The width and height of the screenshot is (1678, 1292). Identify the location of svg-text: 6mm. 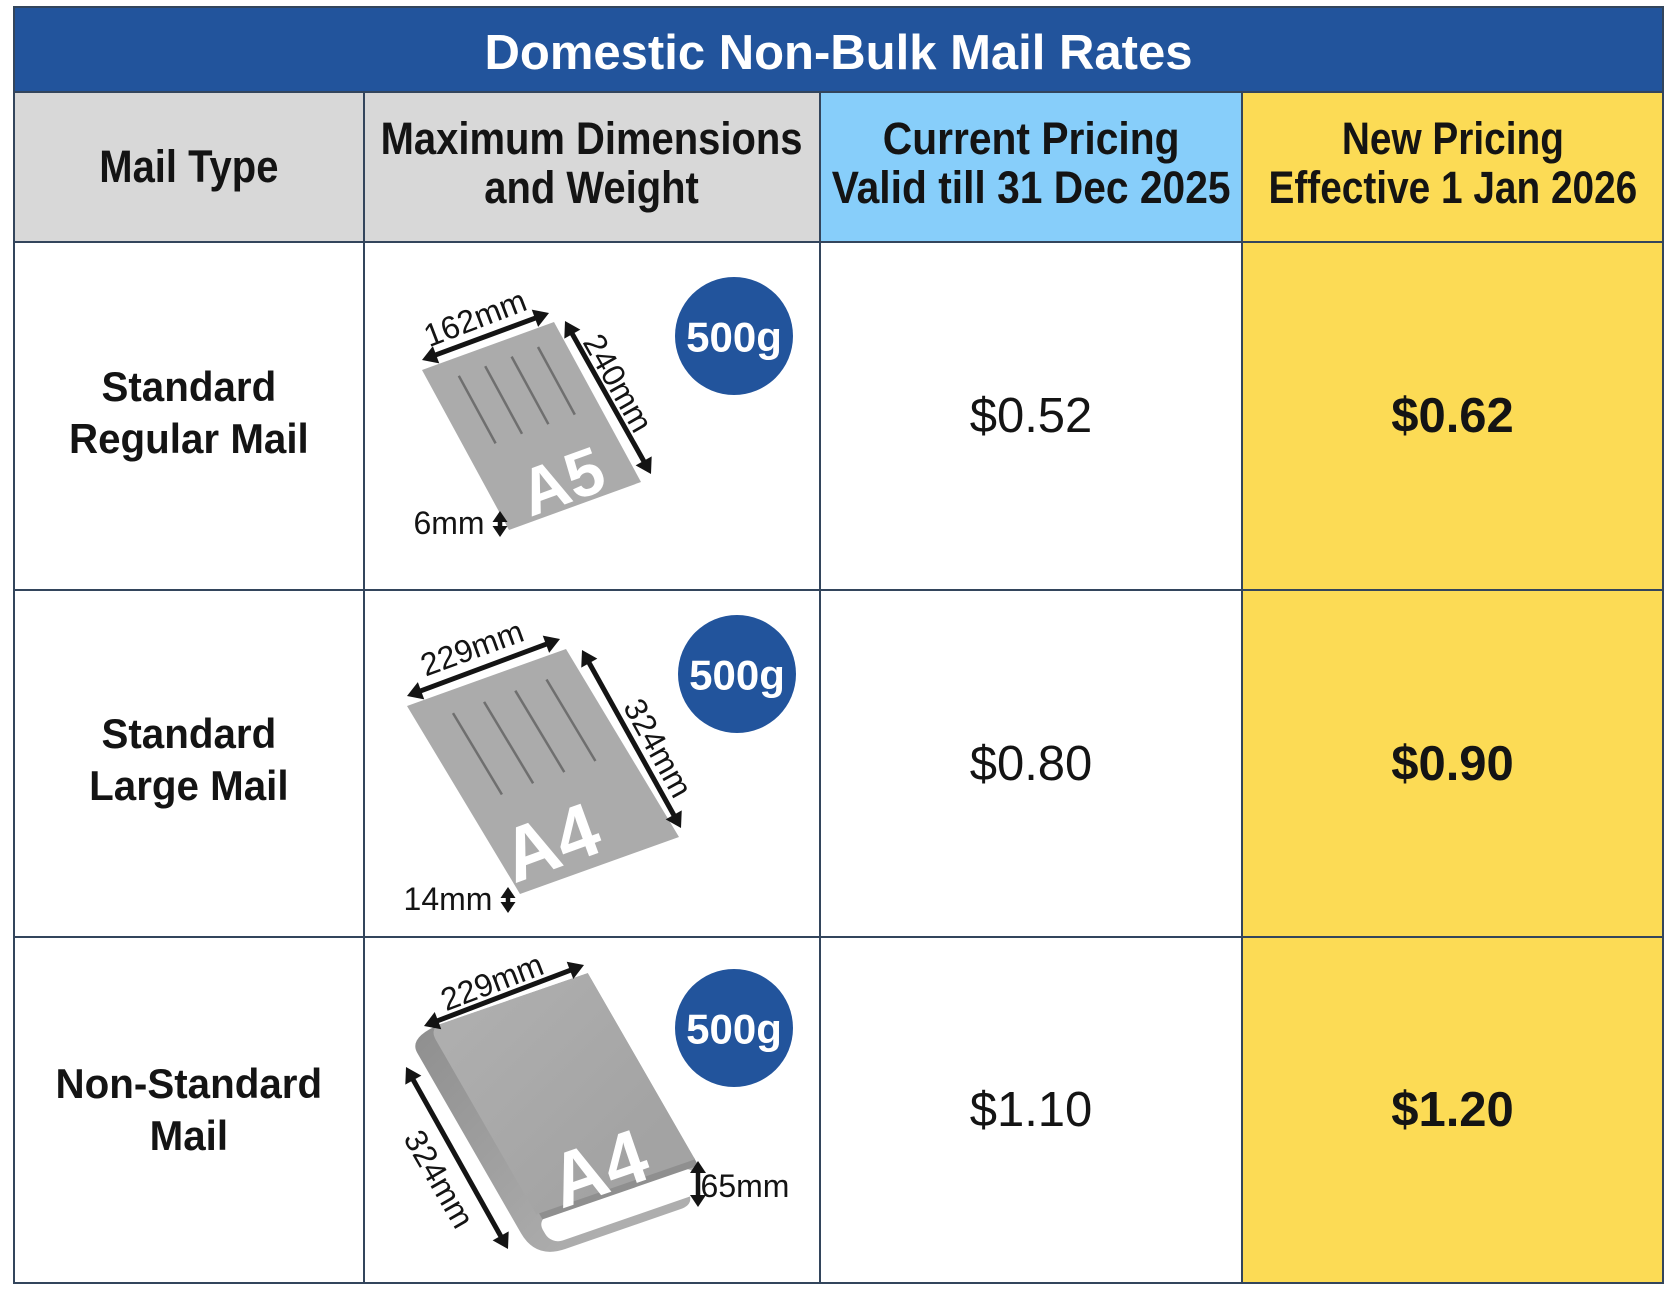
(448, 523).